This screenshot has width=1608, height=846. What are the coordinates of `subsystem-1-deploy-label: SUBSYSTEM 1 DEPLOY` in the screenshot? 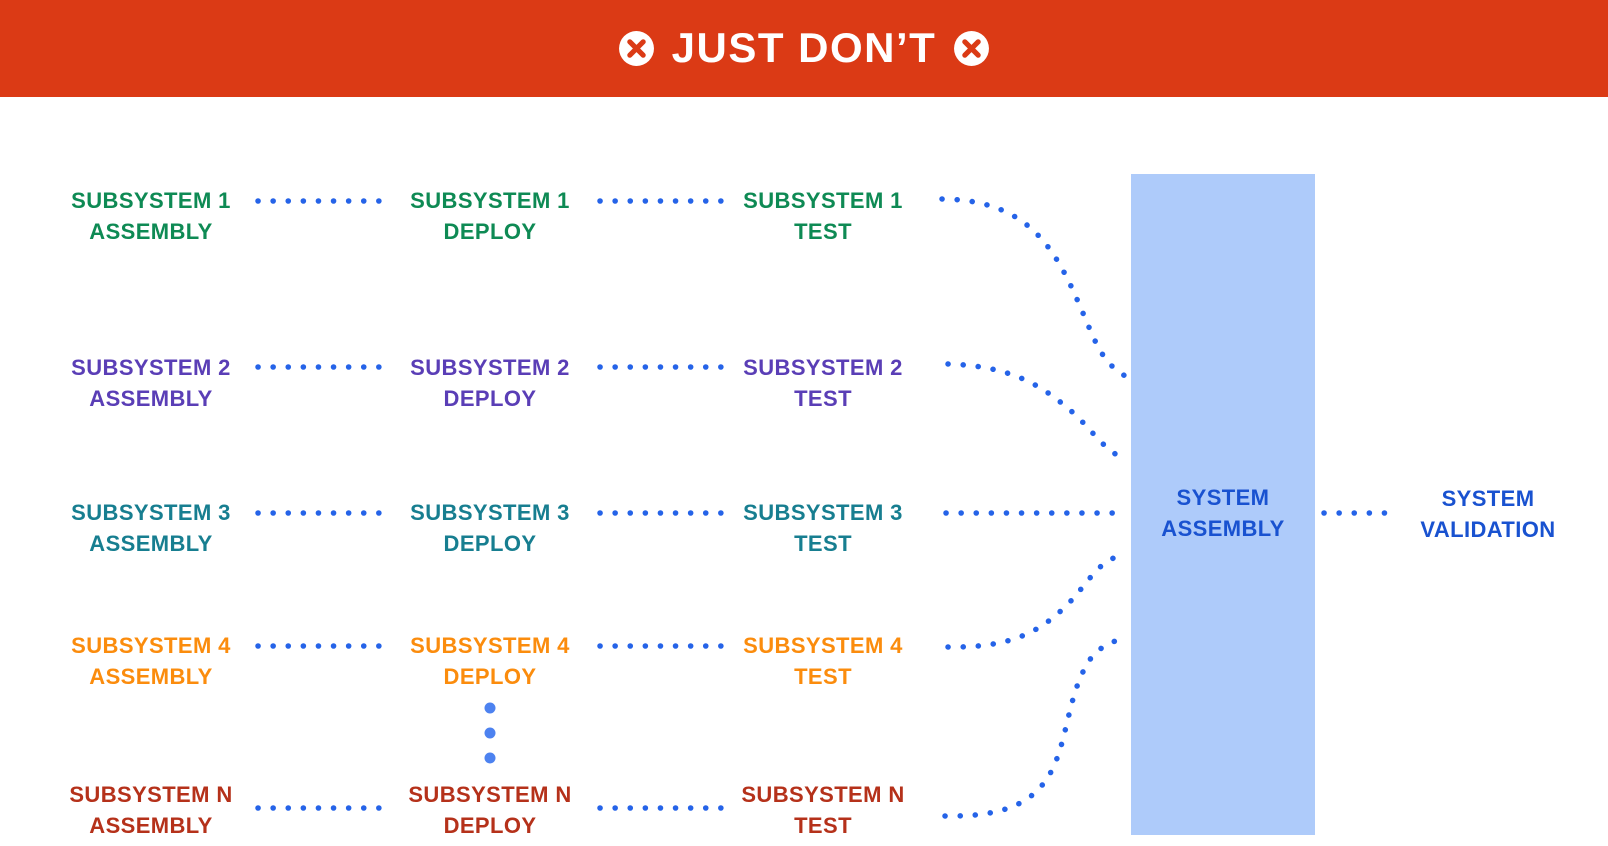 It's located at (490, 216).